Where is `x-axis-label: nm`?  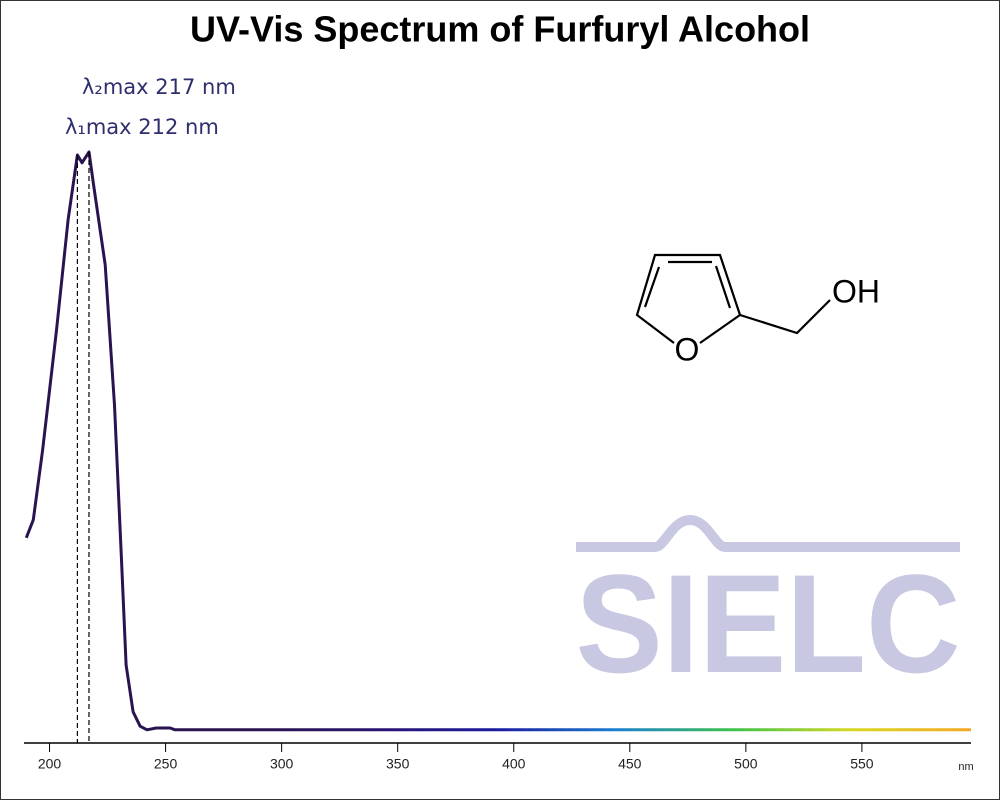
x-axis-label: nm is located at coordinates (965, 767).